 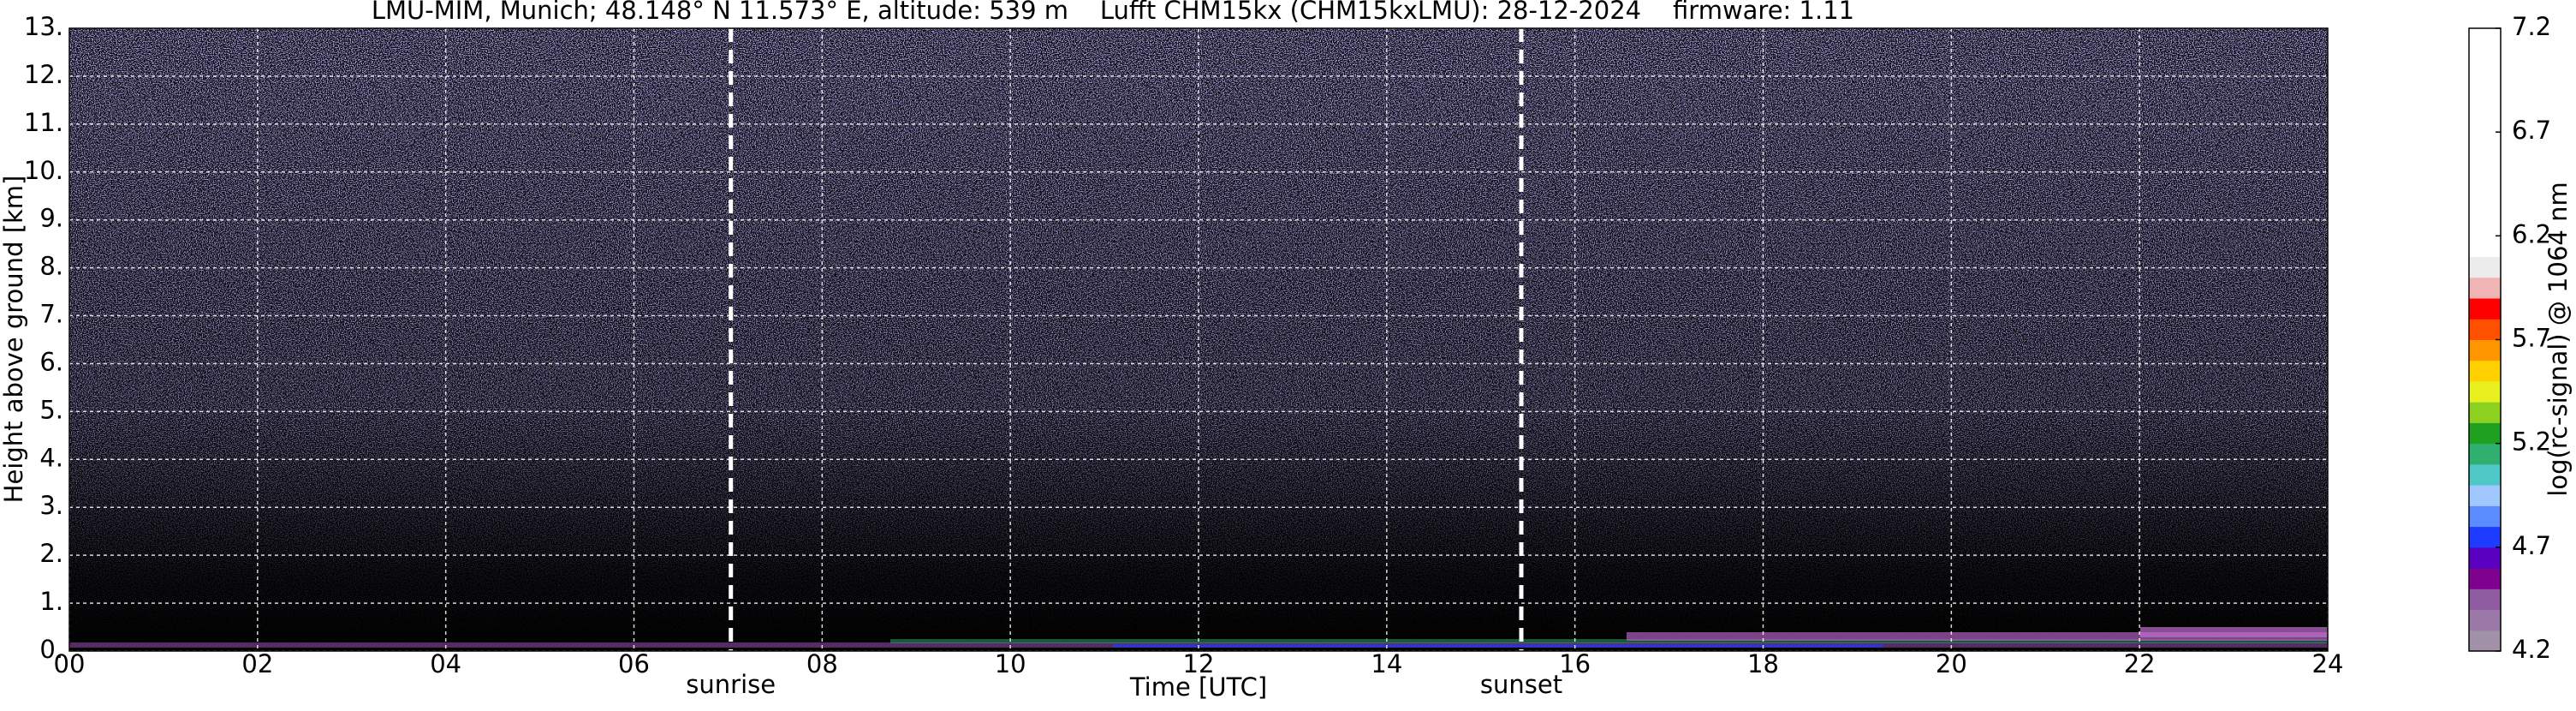 What do you see at coordinates (446, 664) in the screenshot?
I see `x-tick-label: 04` at bounding box center [446, 664].